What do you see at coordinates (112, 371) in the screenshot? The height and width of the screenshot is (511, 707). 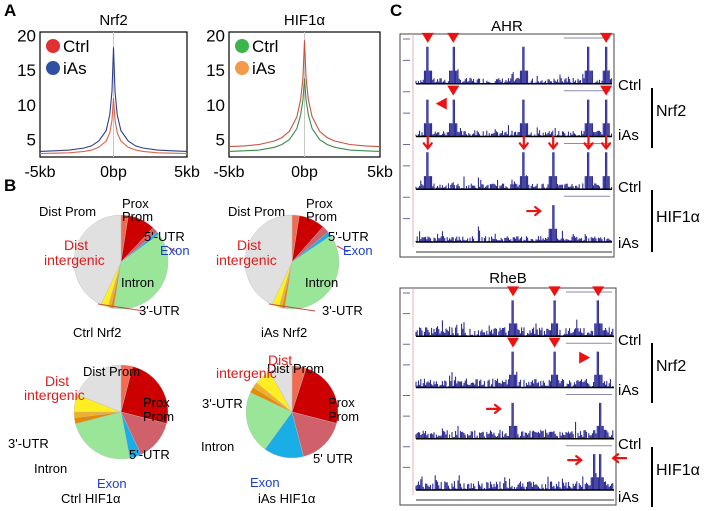 I see `pie3-label-dist-prom: Dist Prom` at bounding box center [112, 371].